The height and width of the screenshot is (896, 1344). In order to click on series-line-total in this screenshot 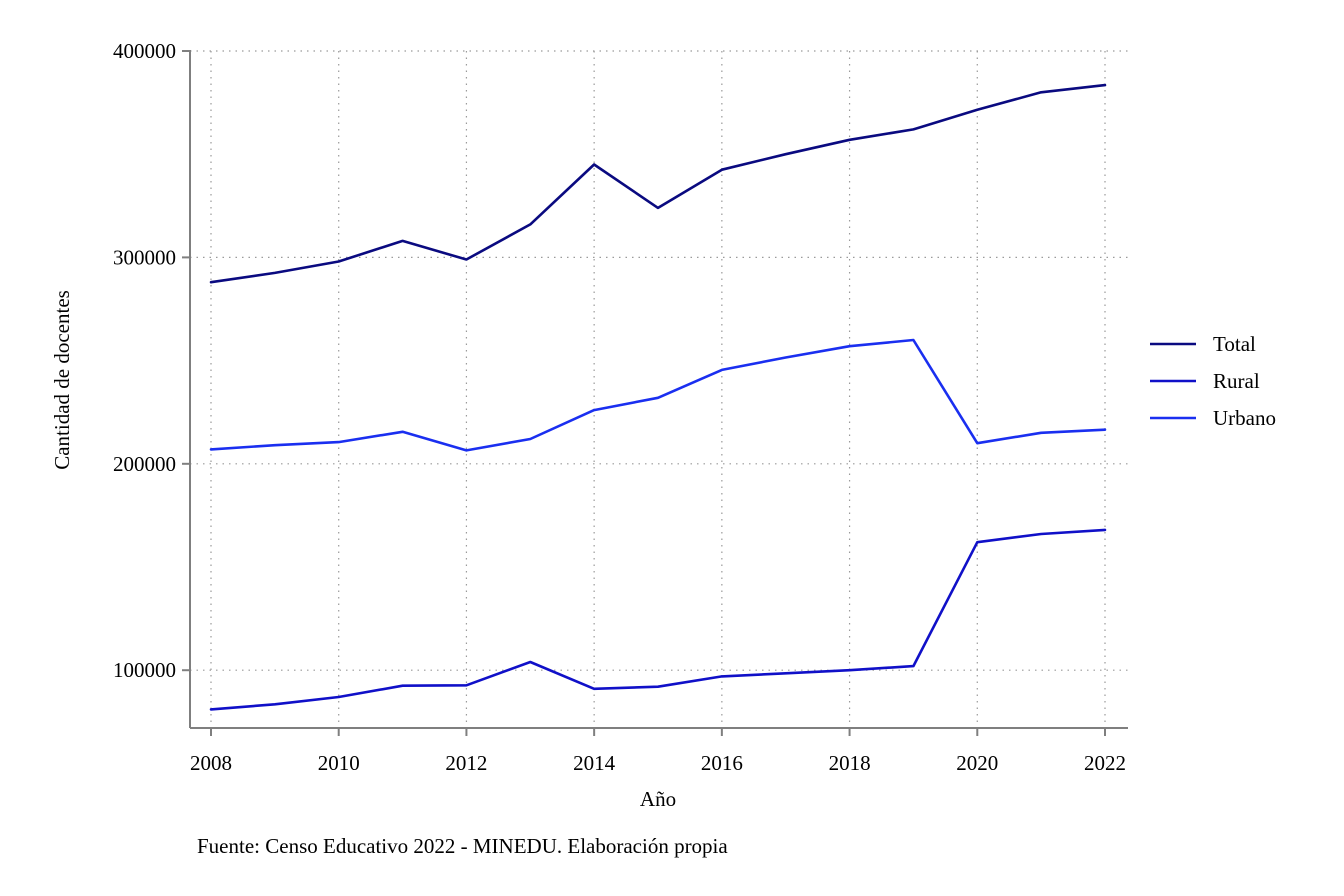, I will do `click(658, 183)`.